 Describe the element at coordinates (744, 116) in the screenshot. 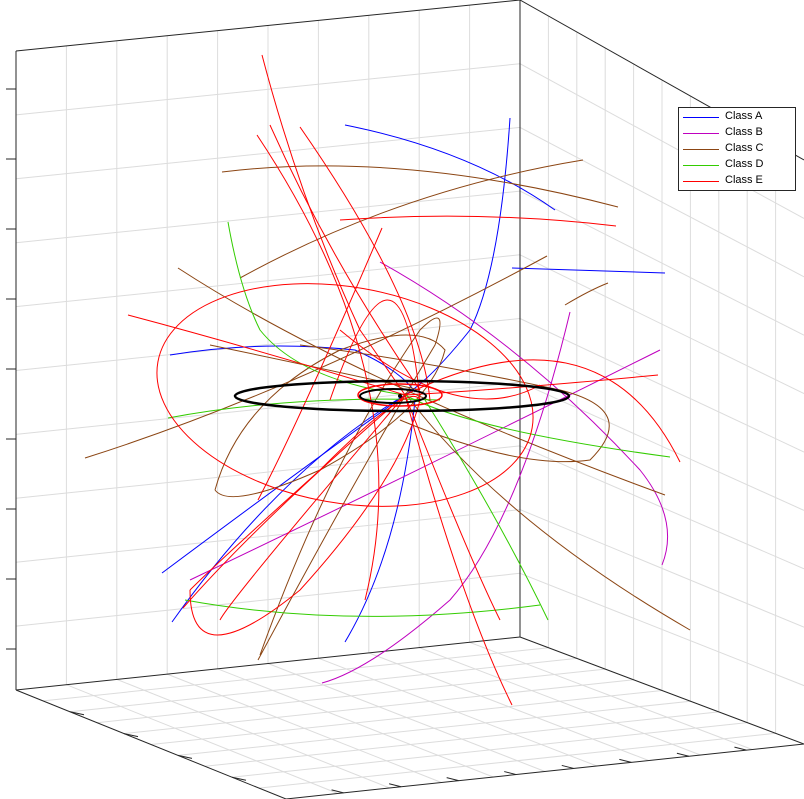

I see `legend-label: Class A` at that location.